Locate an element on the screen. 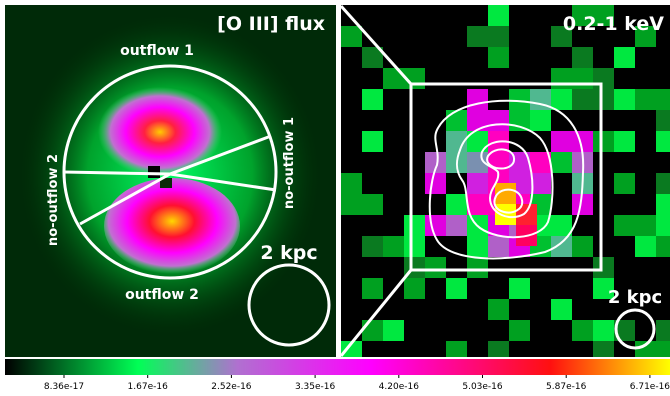 This screenshot has height=396, width=670. colorbar-tick-label: 5.87e-16 is located at coordinates (566, 387).